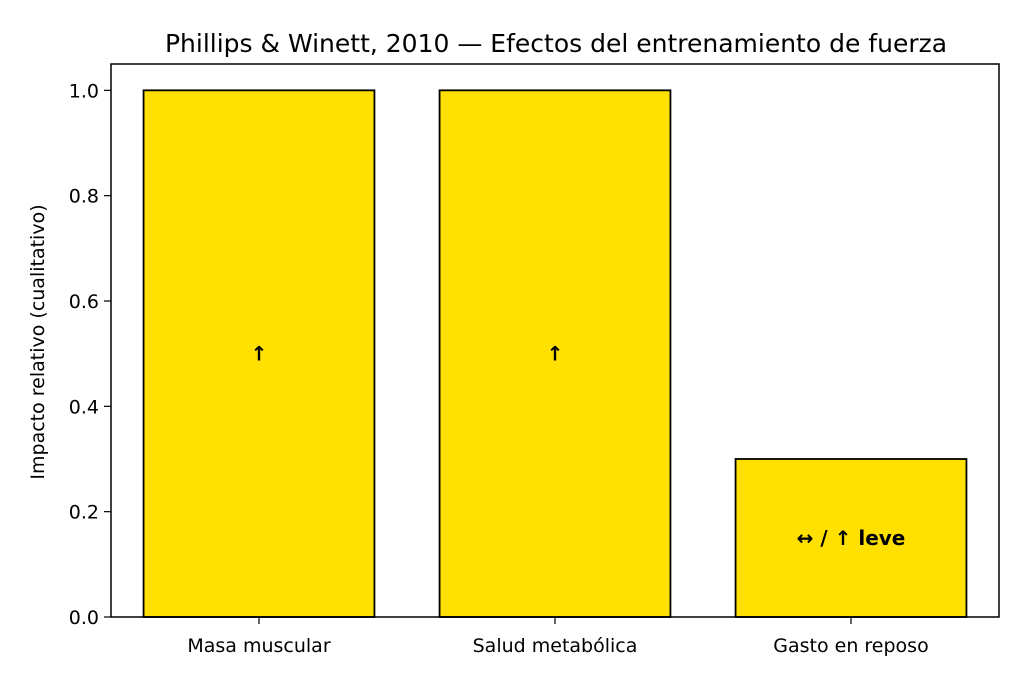 This screenshot has height=683, width=1024. What do you see at coordinates (90, 354) in the screenshot?
I see `y-axis-ticks: 0.0 0.2 0.4 0.6 0.8 1.0` at bounding box center [90, 354].